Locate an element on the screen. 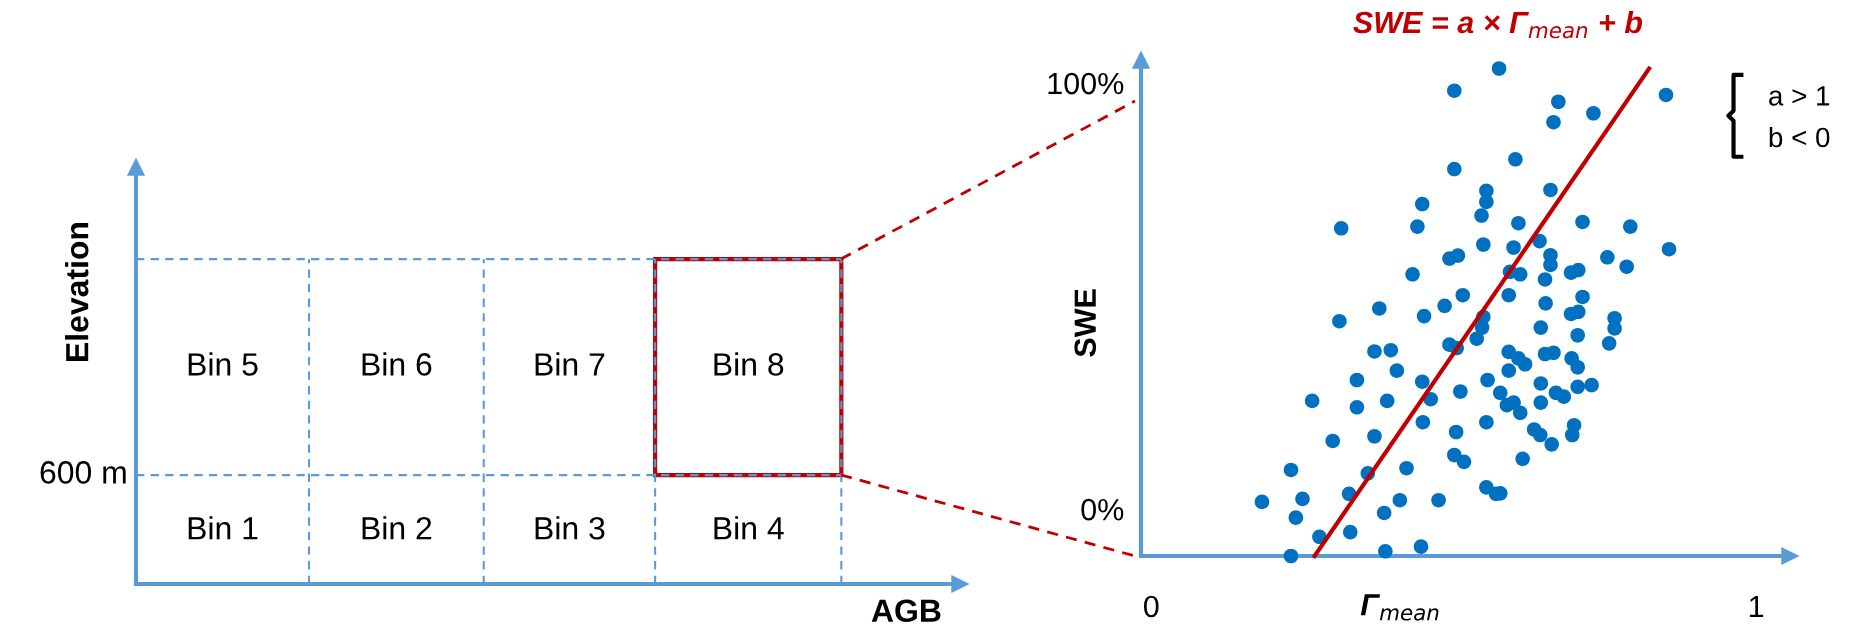  text: Bin 2 is located at coordinates (397, 528).